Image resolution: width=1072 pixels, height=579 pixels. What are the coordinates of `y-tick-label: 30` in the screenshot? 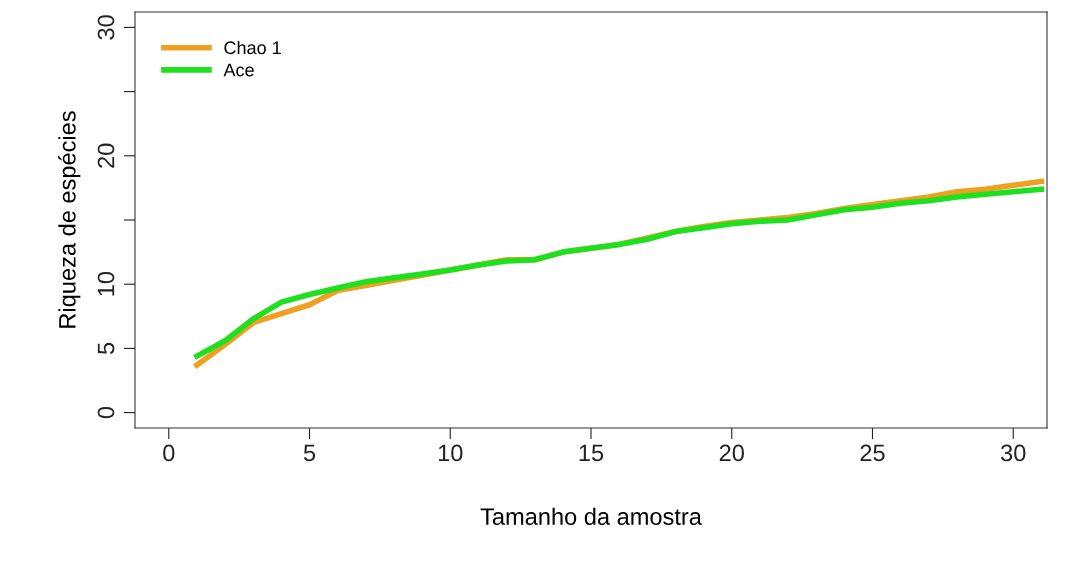 It's located at (106, 27).